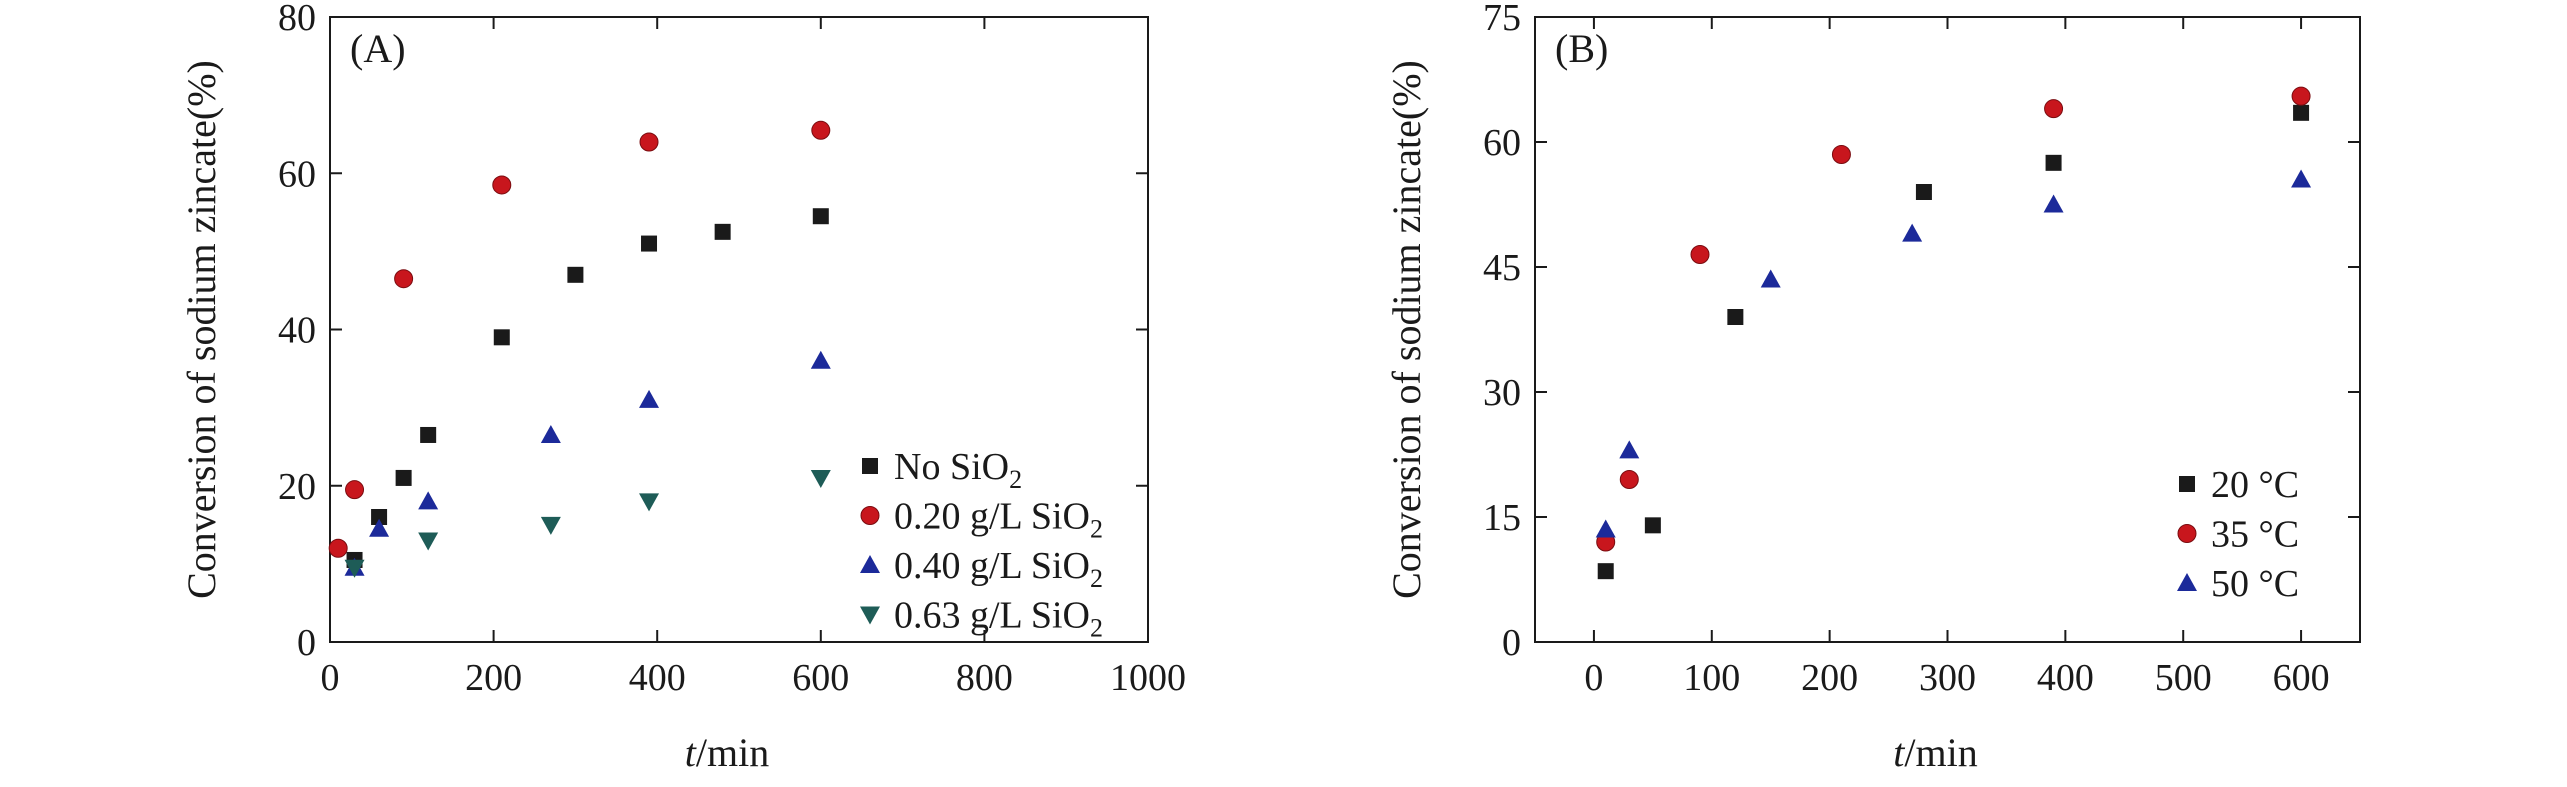 Image resolution: width=2567 pixels, height=787 pixels. I want to click on y-tick-label: 45, so click(1502, 268).